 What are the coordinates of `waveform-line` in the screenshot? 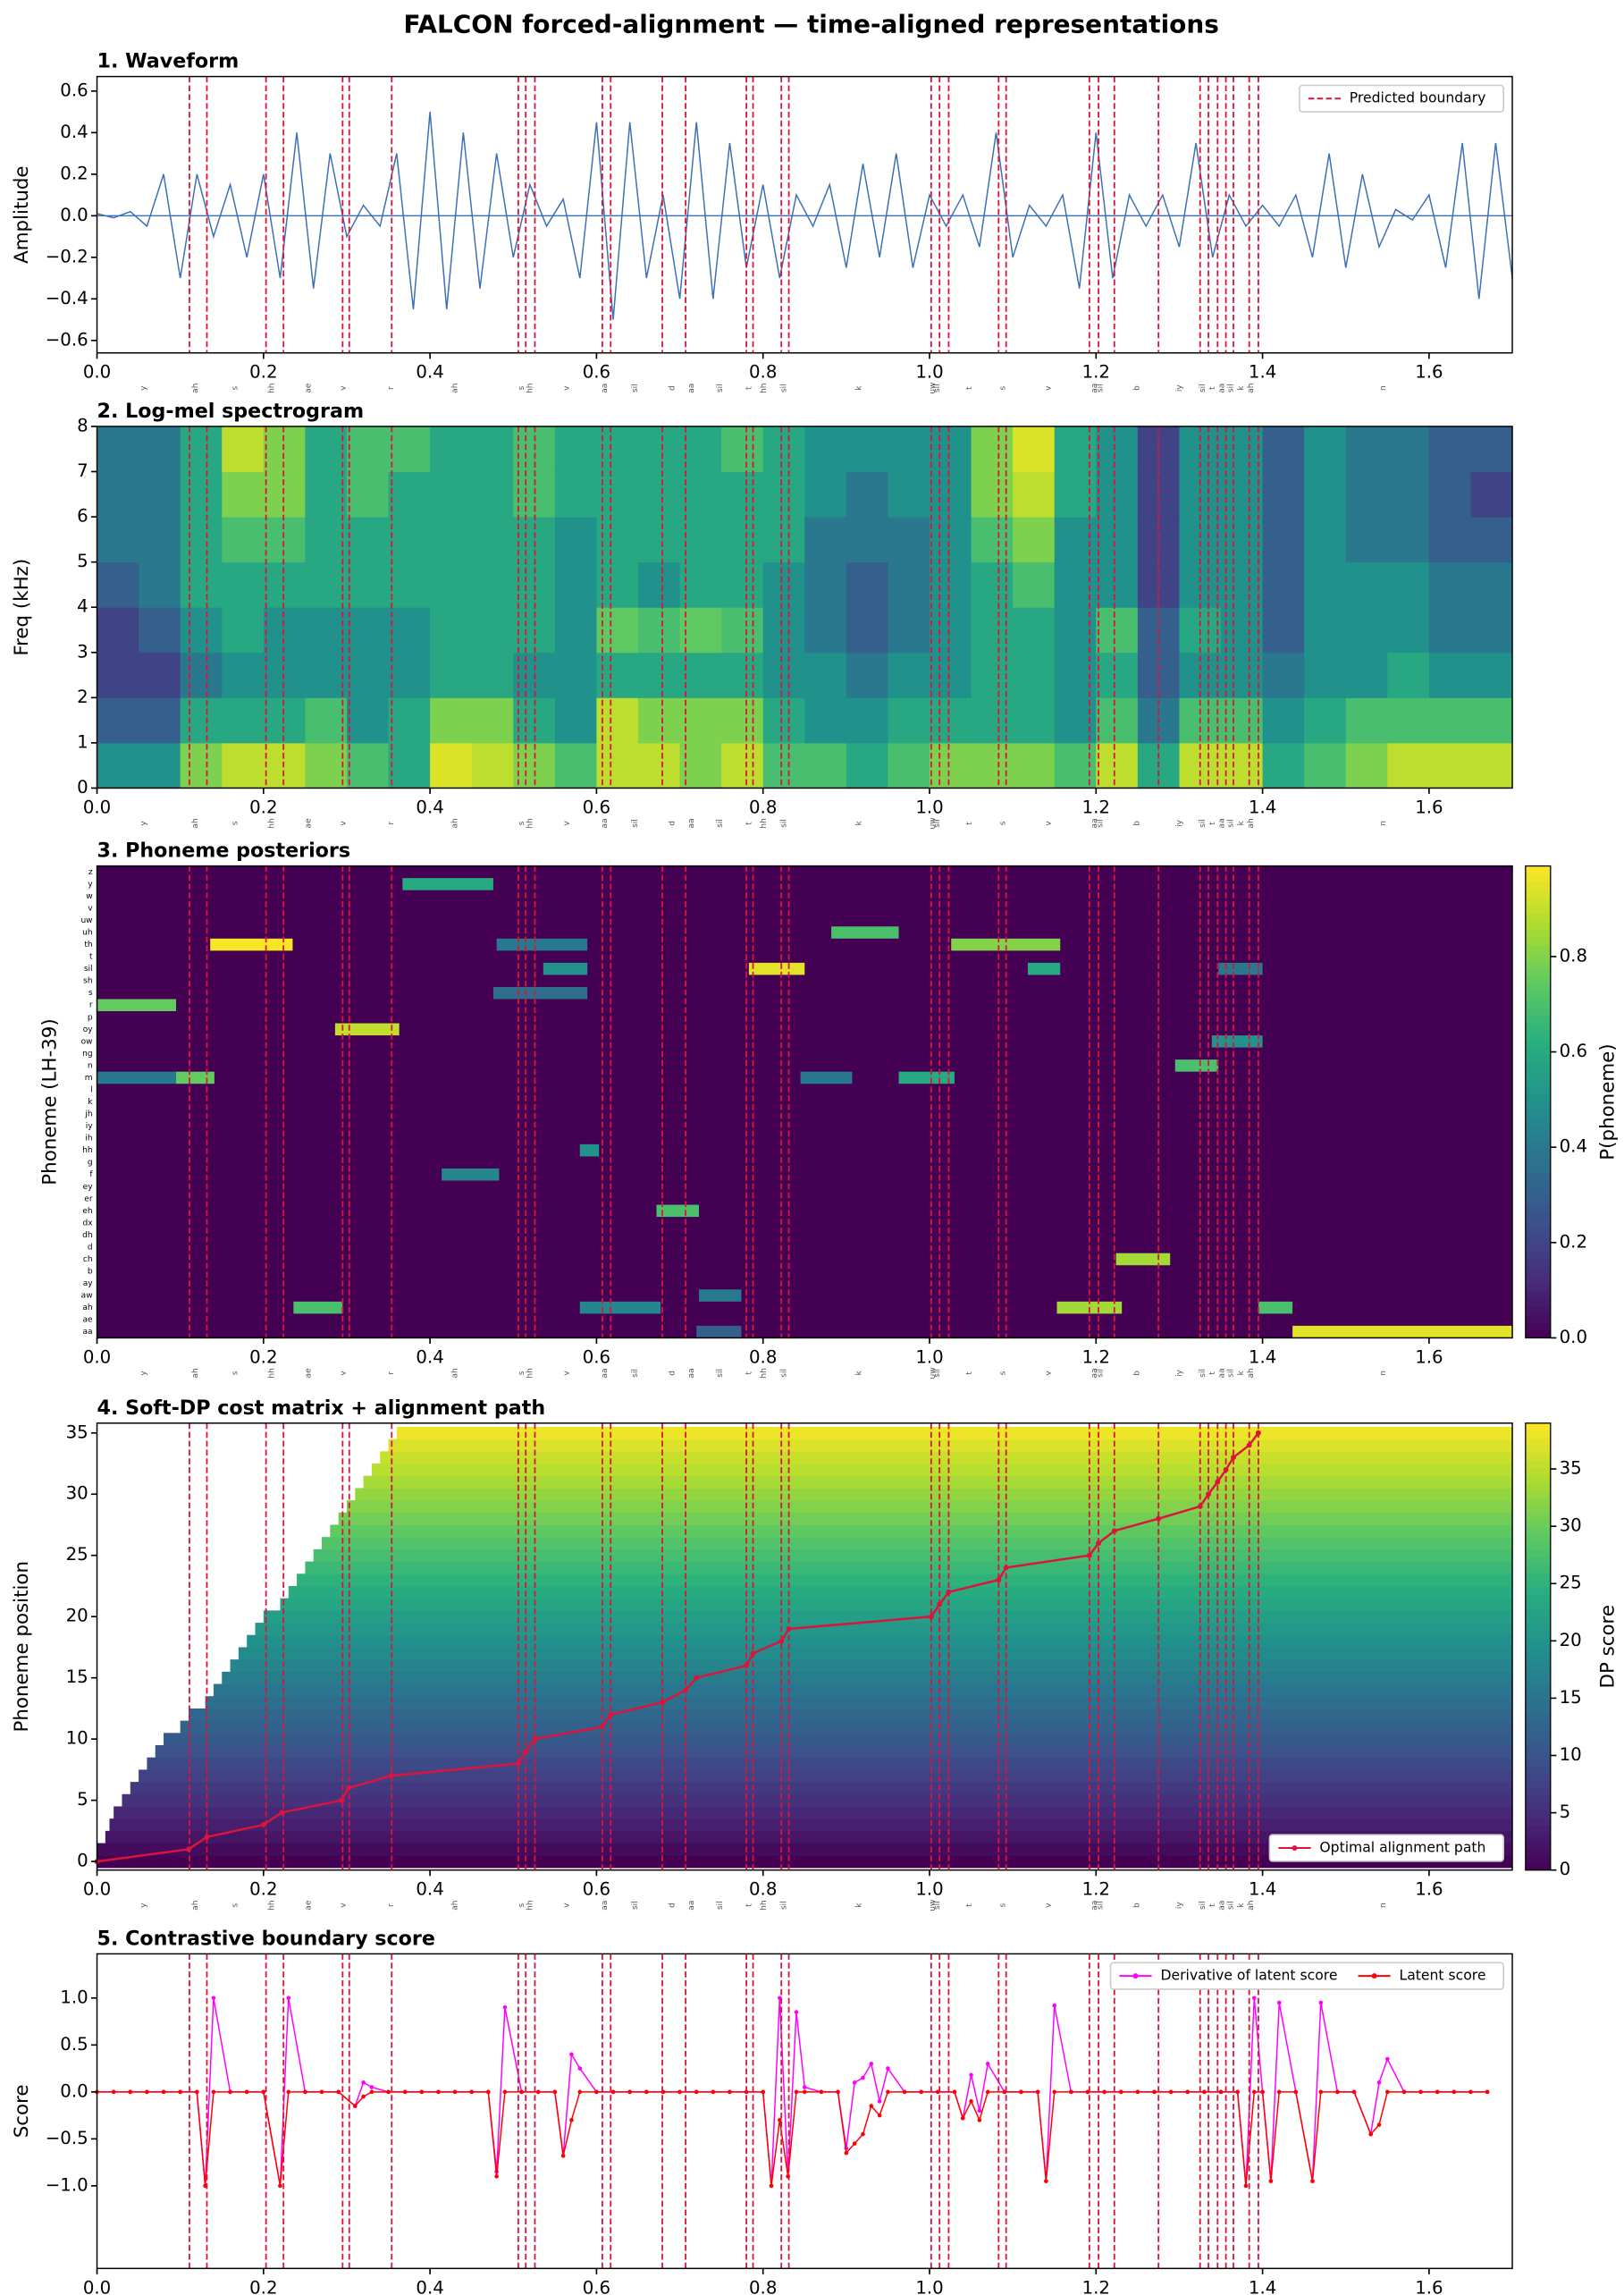 It's located at (805, 216).